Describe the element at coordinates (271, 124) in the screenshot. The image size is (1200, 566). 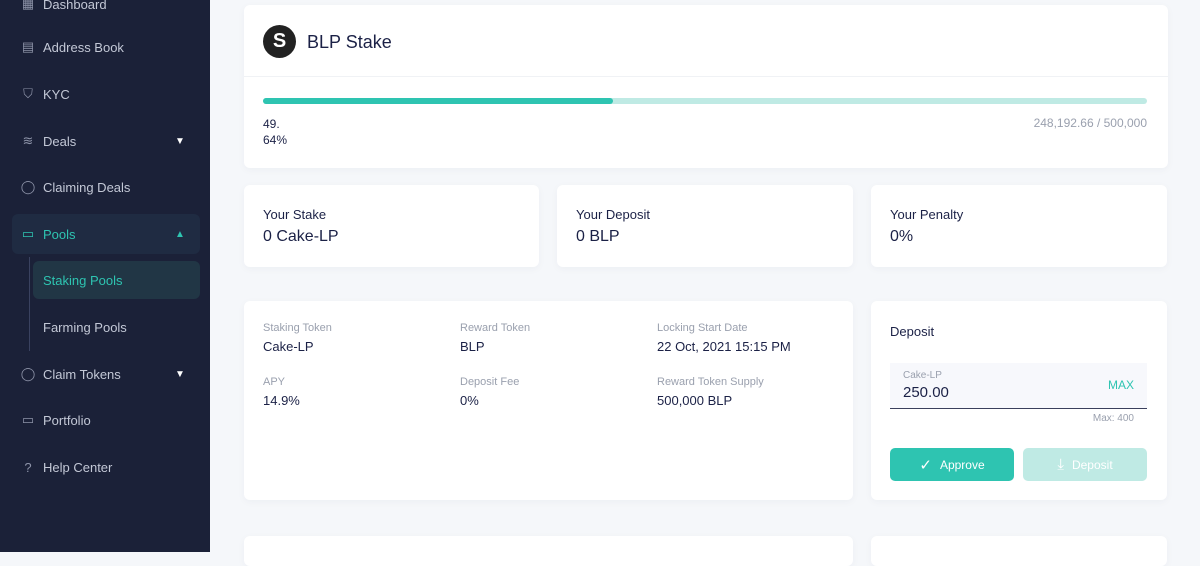
I see `progress-percent-part: 49.` at that location.